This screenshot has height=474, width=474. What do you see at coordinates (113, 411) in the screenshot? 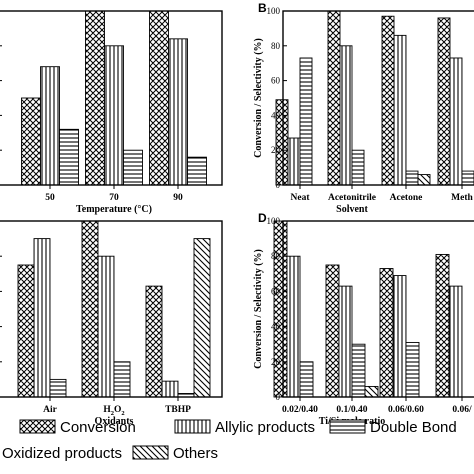
I see `x-tick-label: H2O2` at bounding box center [113, 411].